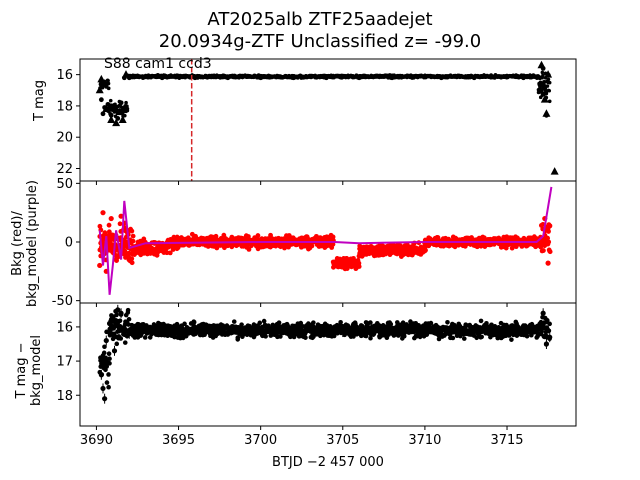  Describe the element at coordinates (178, 440) in the screenshot. I see `x-tick-label: 3695` at that location.